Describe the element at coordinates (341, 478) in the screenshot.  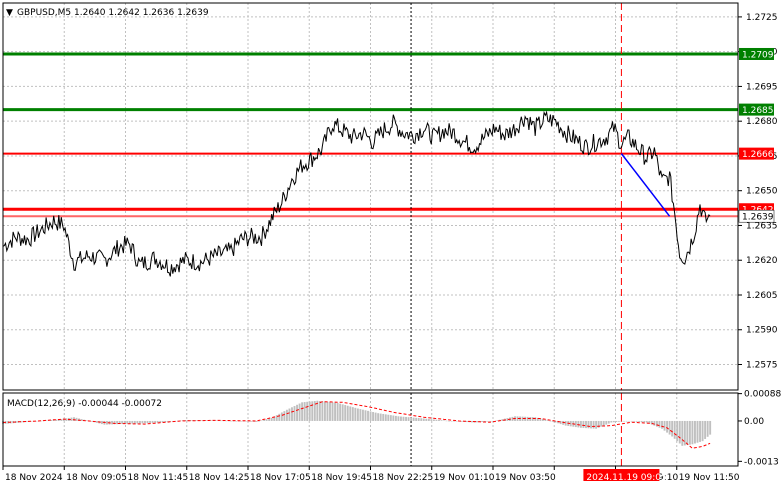
I see `x-tick-label: 18 Nov 19:45` at that location.